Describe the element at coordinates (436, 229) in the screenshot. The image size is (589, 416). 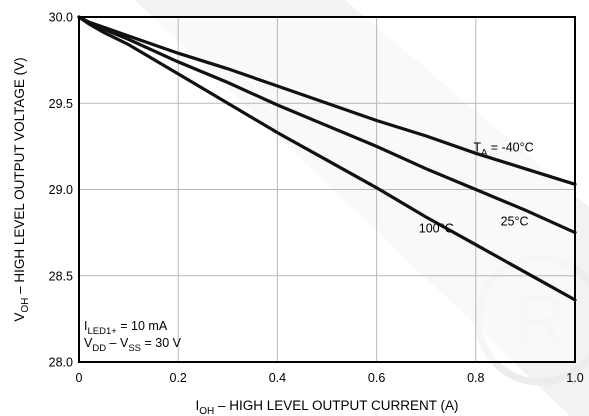
I see `series-label-3: 100°C` at that location.